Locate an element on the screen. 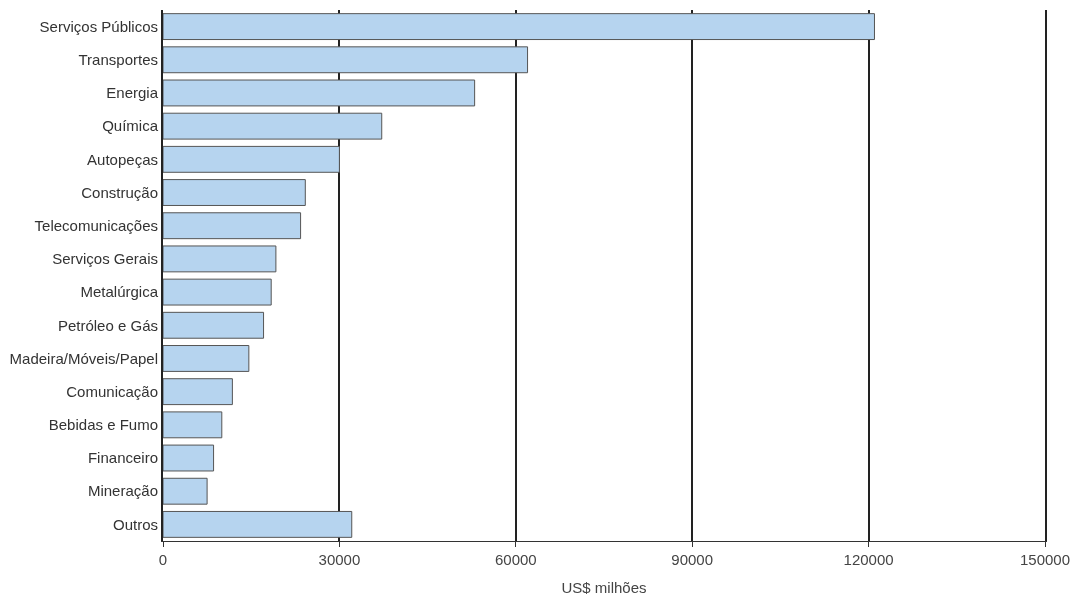  x-tick-label: 0 is located at coordinates (163, 559).